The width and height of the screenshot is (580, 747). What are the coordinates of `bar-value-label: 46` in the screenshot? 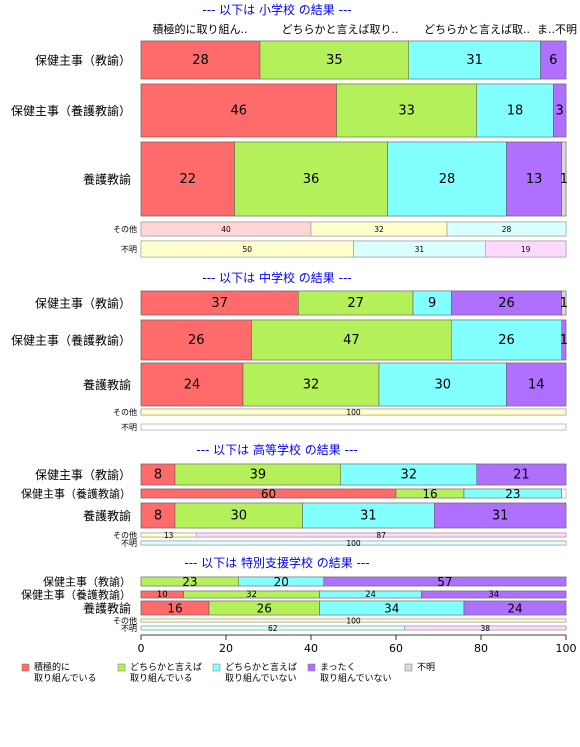 It's located at (238, 111).